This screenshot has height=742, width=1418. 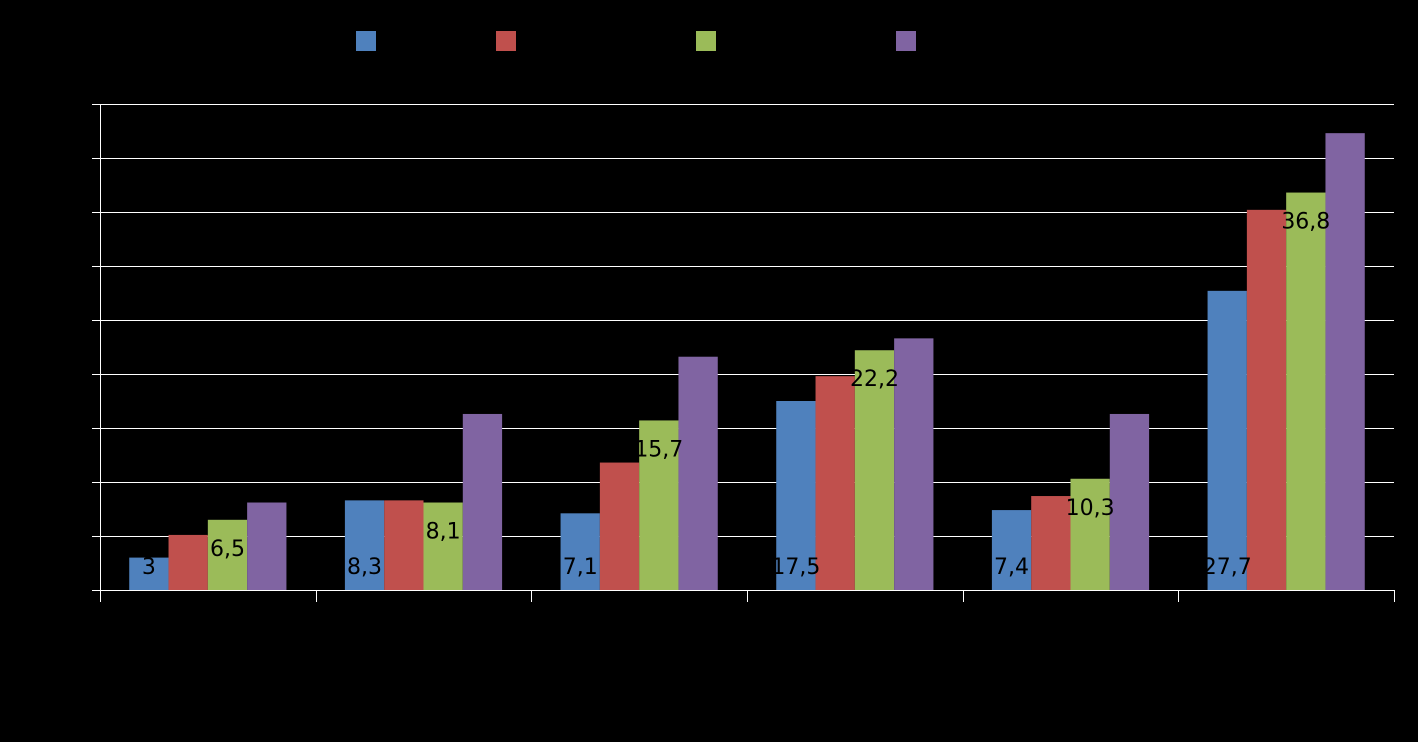 What do you see at coordinates (795, 567) in the screenshot?
I see `data-label: 17,5` at bounding box center [795, 567].